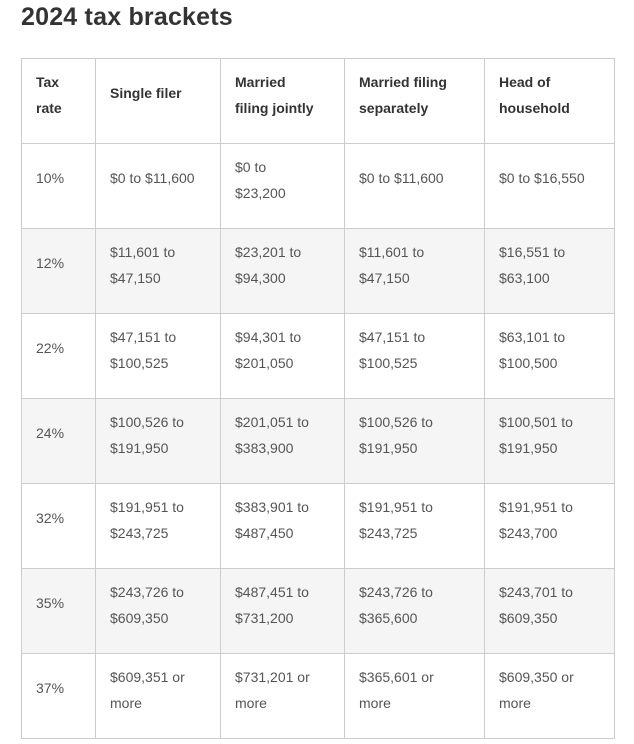  Describe the element at coordinates (158, 186) in the screenshot. I see `cell-single: $0 to $11,600` at that location.